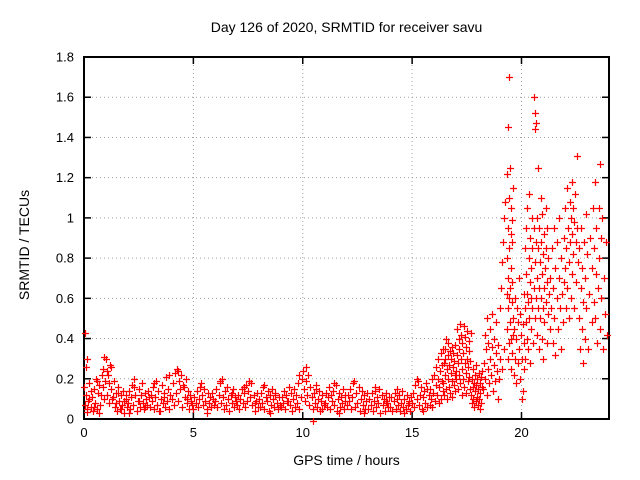  I want to click on x-tick-label: 0, so click(83, 432).